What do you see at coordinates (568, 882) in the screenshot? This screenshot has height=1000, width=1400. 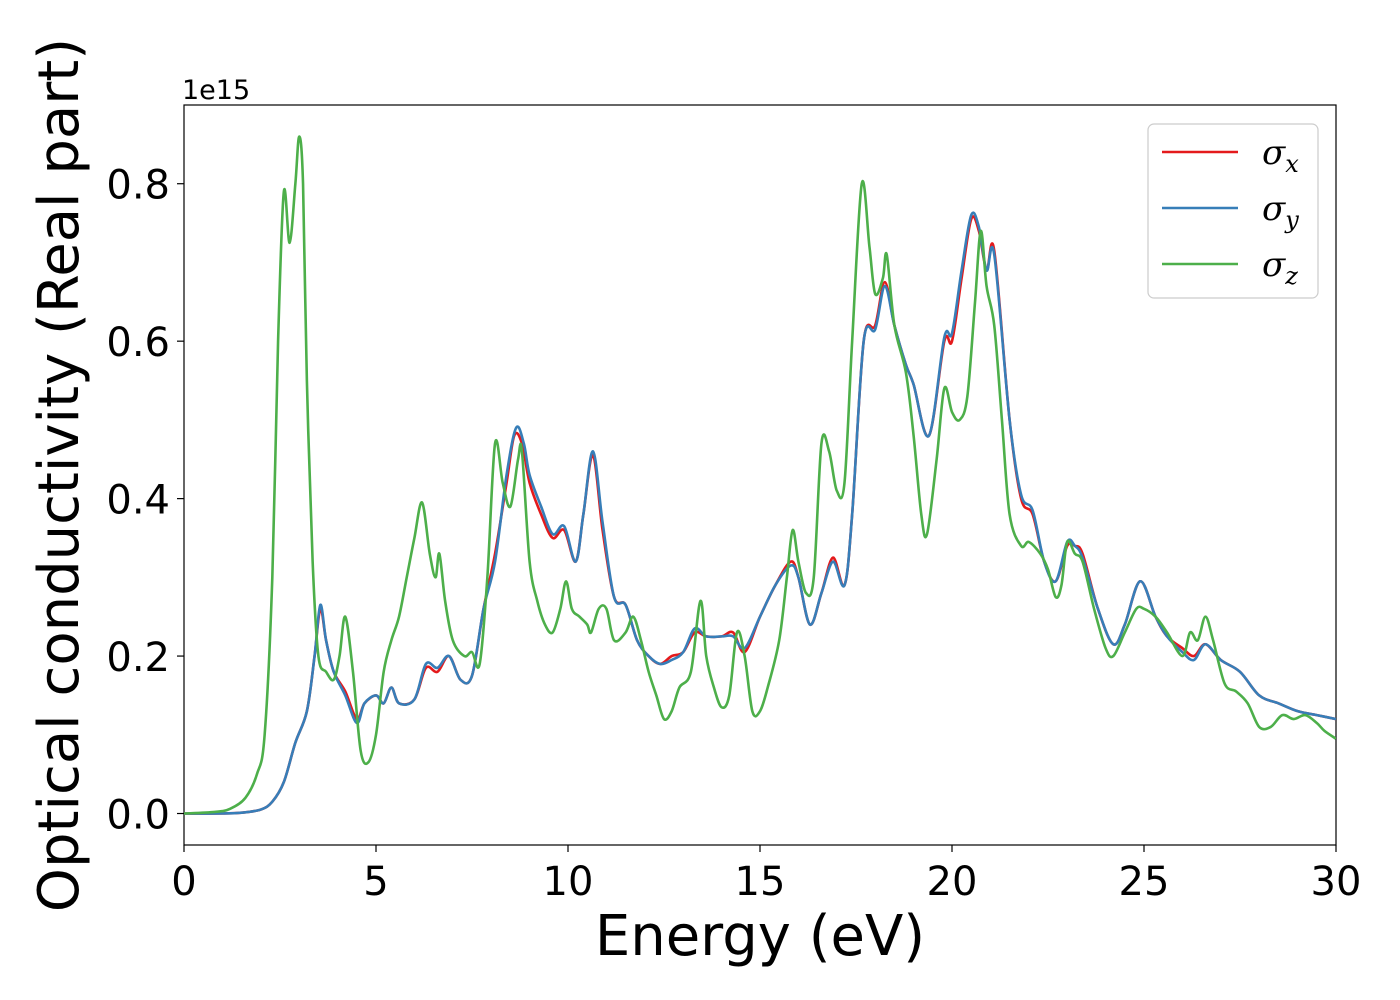 I see `x-tick-label: 10` at bounding box center [568, 882].